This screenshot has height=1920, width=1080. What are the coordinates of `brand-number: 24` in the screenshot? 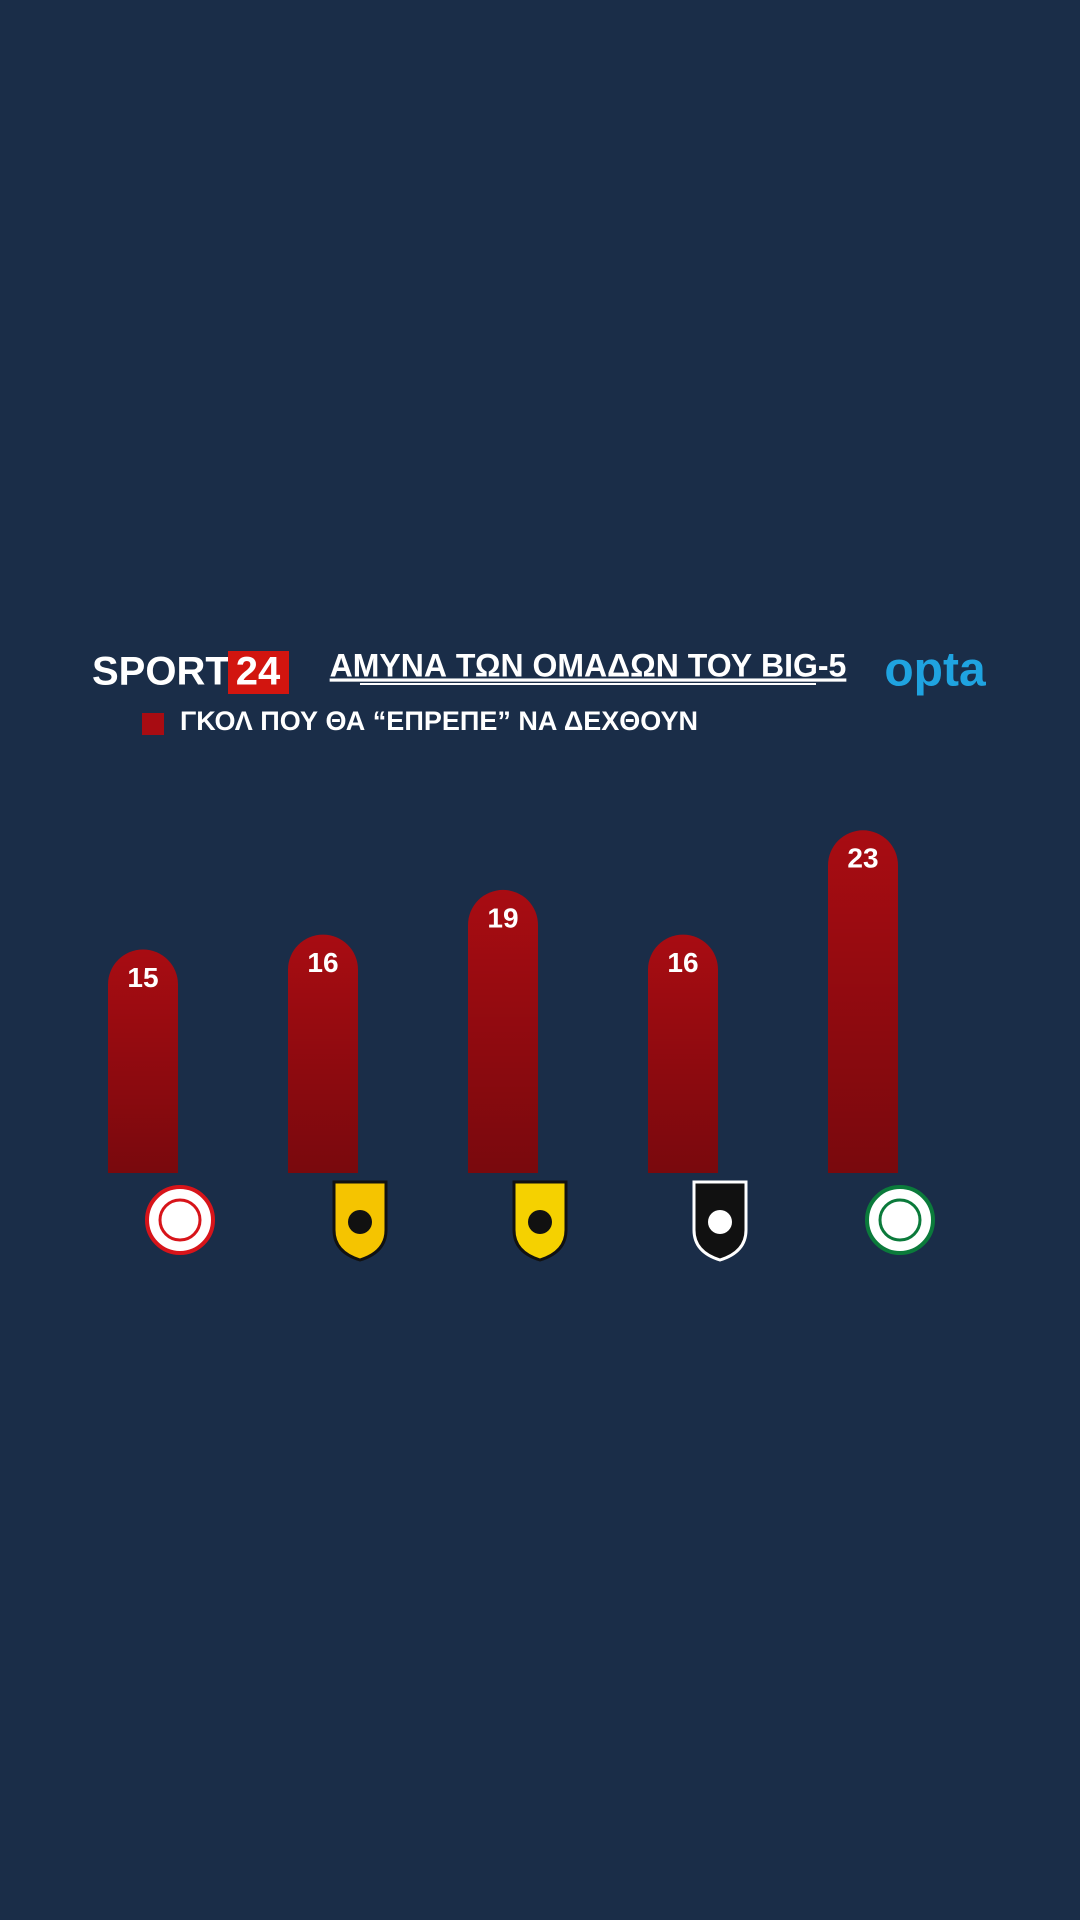 It's located at (258, 672).